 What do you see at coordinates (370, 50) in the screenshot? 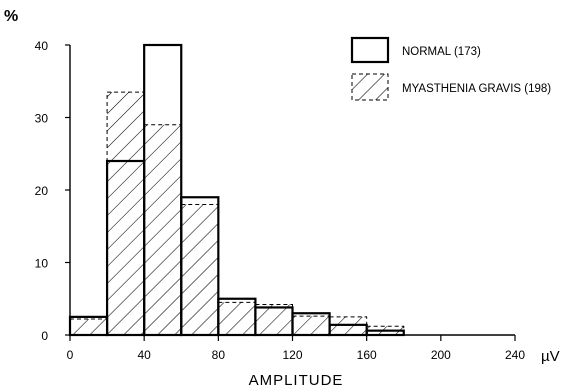
I see `legend-swatch-normal` at bounding box center [370, 50].